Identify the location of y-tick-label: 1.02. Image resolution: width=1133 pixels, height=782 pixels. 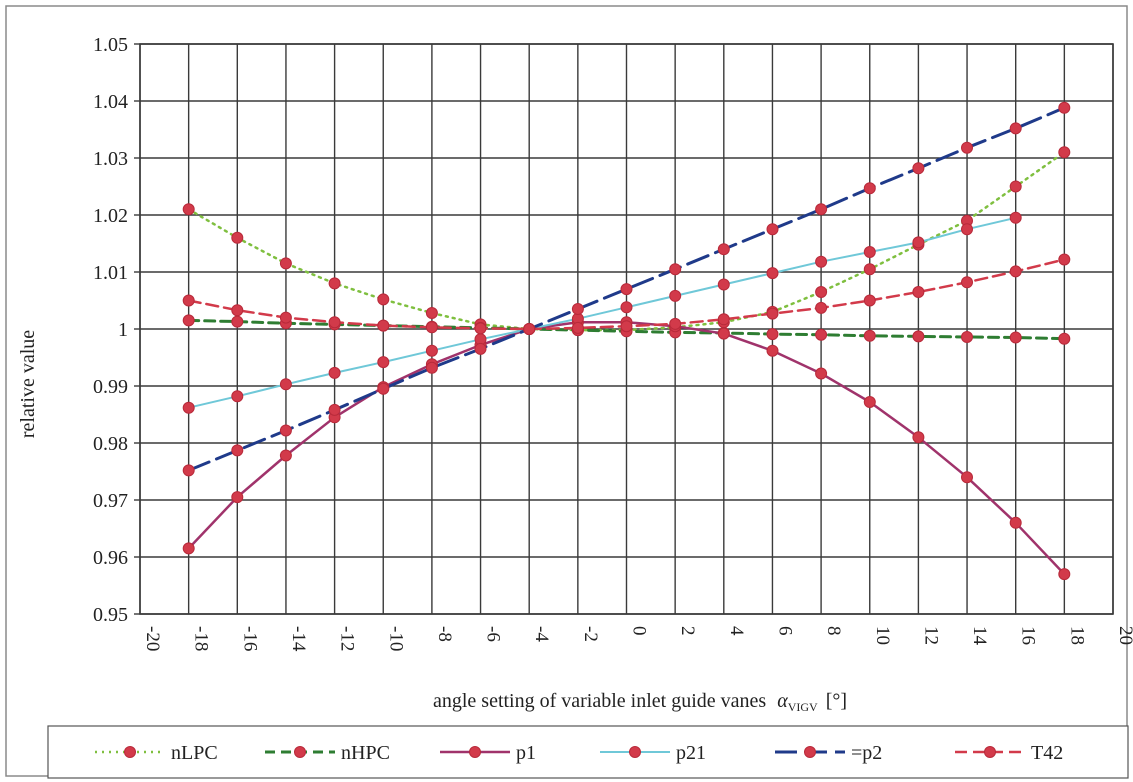
(110, 216).